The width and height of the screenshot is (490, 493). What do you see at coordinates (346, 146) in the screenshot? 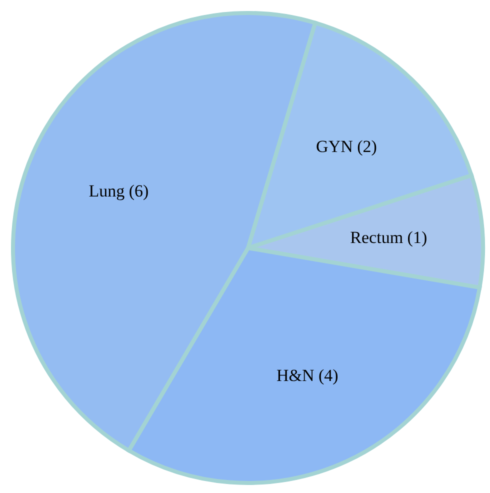
I see `slice-label: GYN (2)` at bounding box center [346, 146].